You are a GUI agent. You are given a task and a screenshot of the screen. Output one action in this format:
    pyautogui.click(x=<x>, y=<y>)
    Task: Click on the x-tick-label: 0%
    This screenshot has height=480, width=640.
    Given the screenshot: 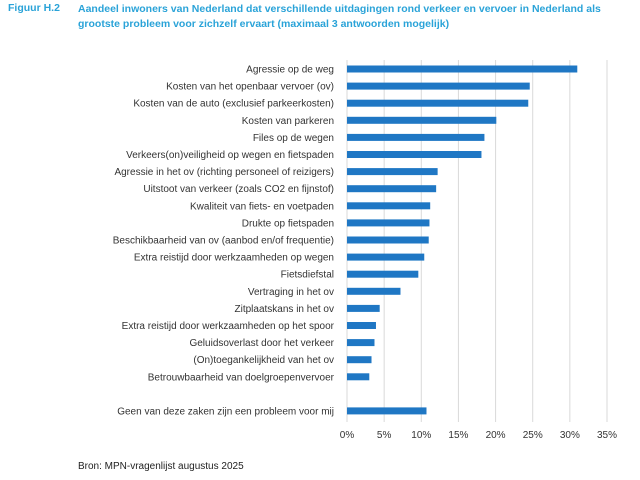 What is the action you would take?
    pyautogui.click(x=347, y=435)
    